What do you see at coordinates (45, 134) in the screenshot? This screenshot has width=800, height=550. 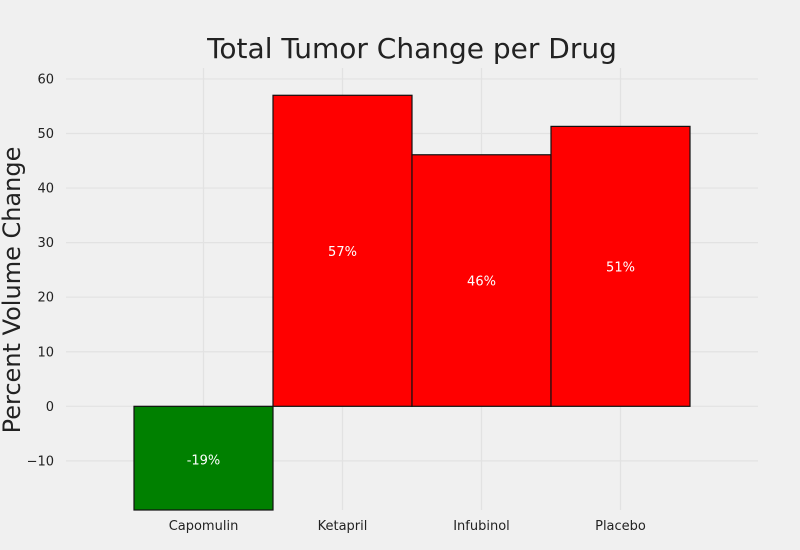 I see `y-tick-label: 50` at bounding box center [45, 134].